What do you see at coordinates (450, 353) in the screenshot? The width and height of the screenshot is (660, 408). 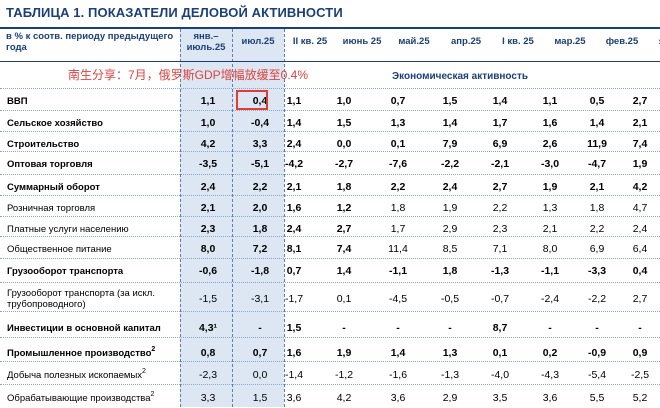 I see `table-cell: 1,3` at bounding box center [450, 353].